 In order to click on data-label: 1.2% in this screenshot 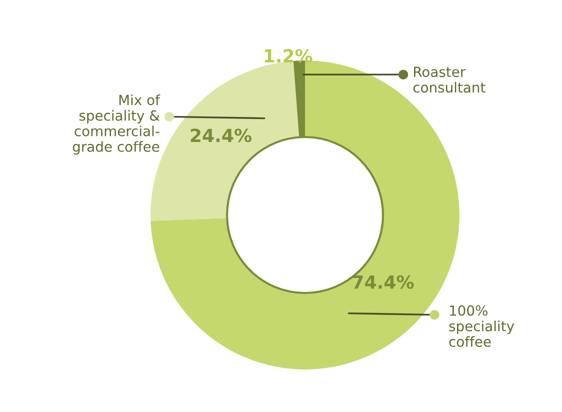, I will do `click(288, 56)`.